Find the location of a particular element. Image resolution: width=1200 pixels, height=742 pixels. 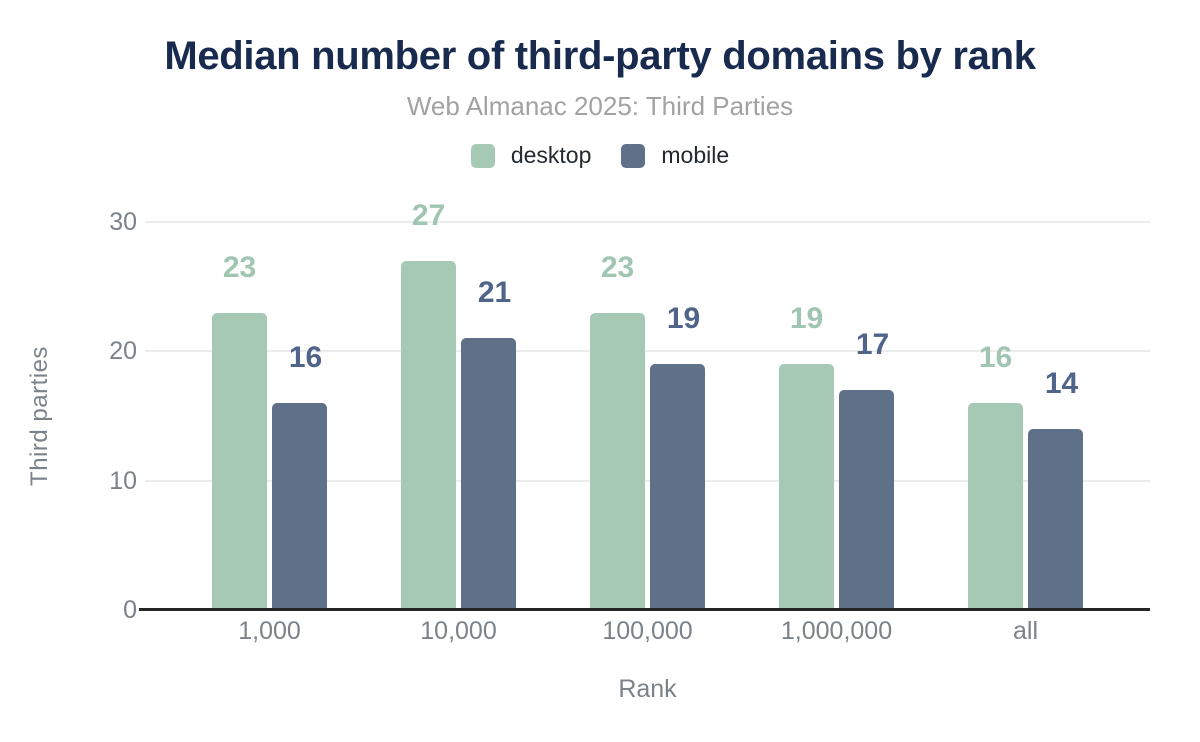

x-axis-tick-labels: 1,000 10,000 100,000 1,000,000 all is located at coordinates (647, 631).